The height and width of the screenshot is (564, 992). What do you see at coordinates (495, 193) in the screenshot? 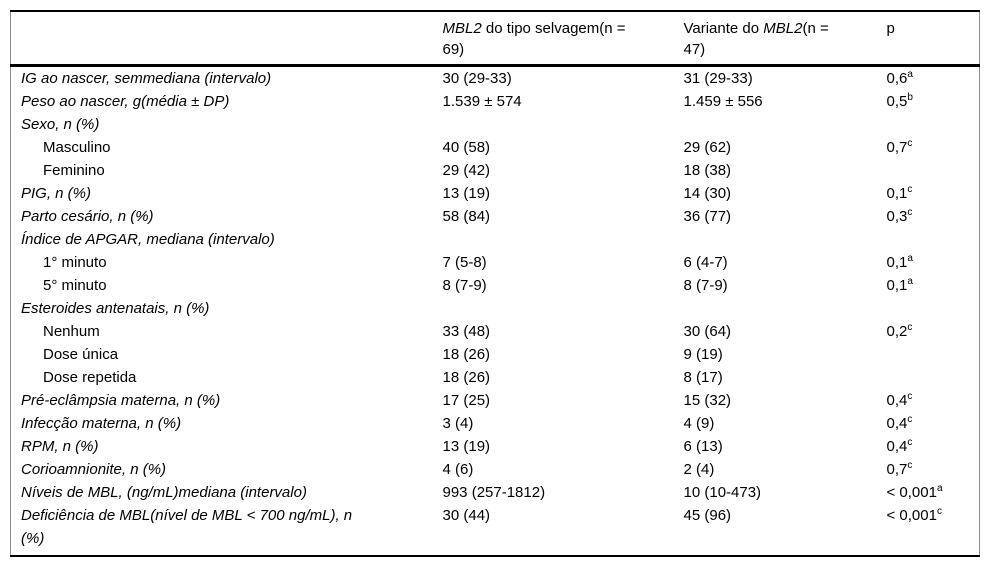
I see `table-row: PIG, n (%) 13 (19) 14 (30) 0,1c` at bounding box center [495, 193].